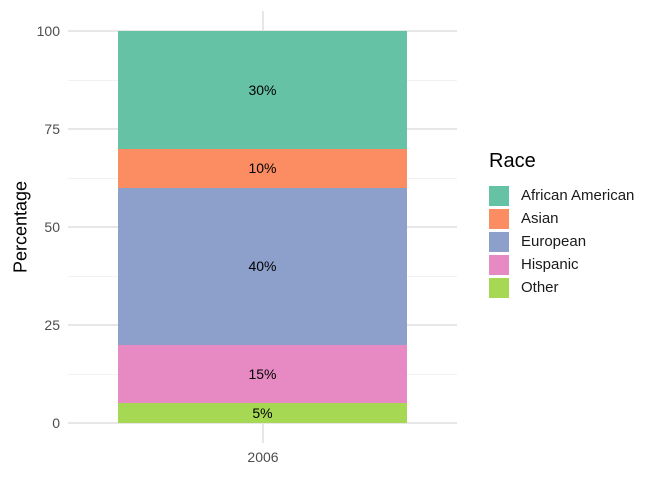 The height and width of the screenshot is (480, 672). What do you see at coordinates (52, 325) in the screenshot?
I see `y-axis-tick-label-25: 25` at bounding box center [52, 325].